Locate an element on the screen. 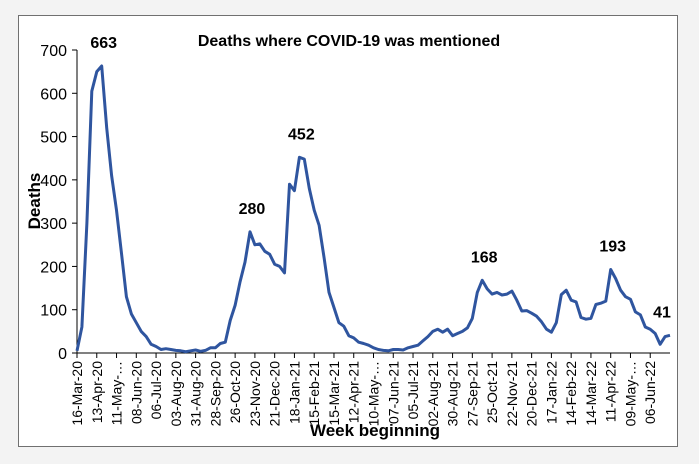  y-axis-label: Deaths is located at coordinates (34, 201).